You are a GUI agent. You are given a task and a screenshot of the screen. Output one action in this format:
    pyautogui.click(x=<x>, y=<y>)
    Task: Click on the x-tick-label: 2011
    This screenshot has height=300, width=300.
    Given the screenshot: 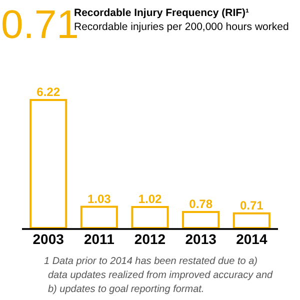 What is the action you would take?
    pyautogui.click(x=99, y=239)
    